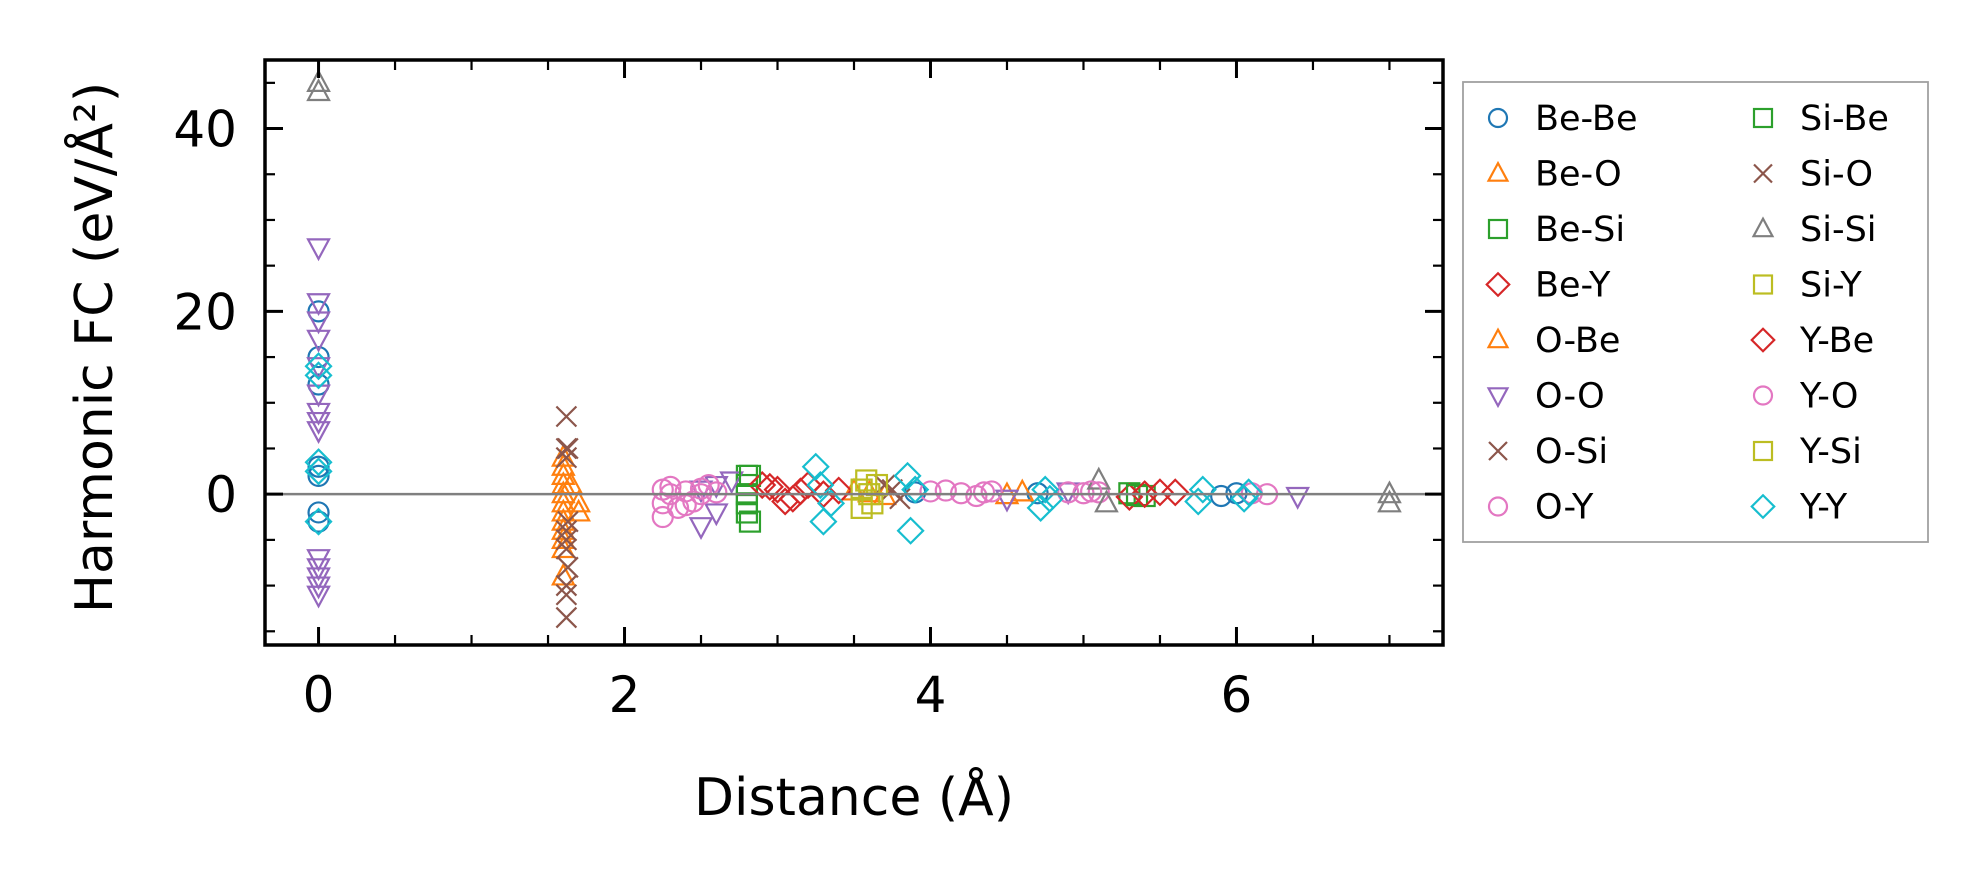 Image resolution: width=1967 pixels, height=883 pixels. I want to click on legend-item-o-y: O-Y, so click(1540, 508).